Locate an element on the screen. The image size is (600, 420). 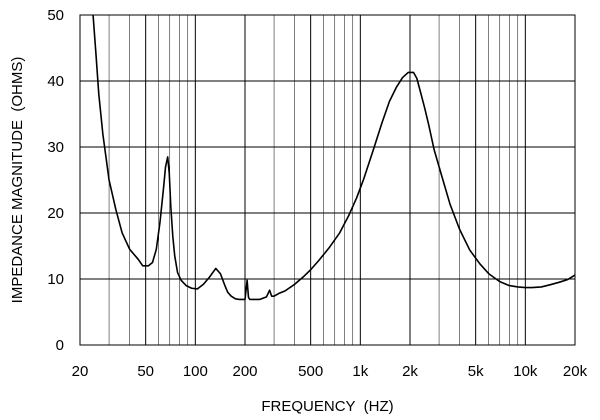
x-axis-tick-labels: 20 50 100 200 500 1k 2k 5k 10k 20k is located at coordinates (330, 371).